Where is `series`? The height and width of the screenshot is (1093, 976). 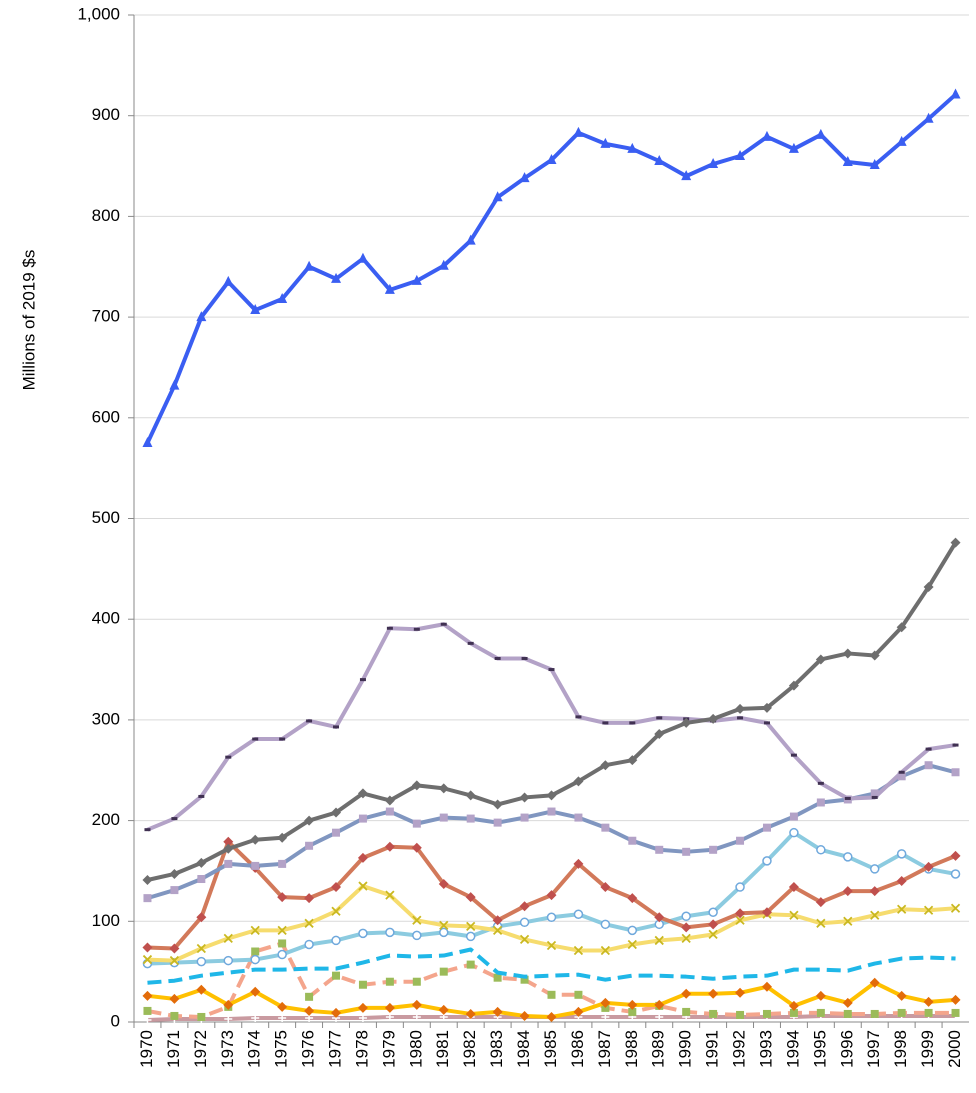 series is located at coordinates (551, 999).